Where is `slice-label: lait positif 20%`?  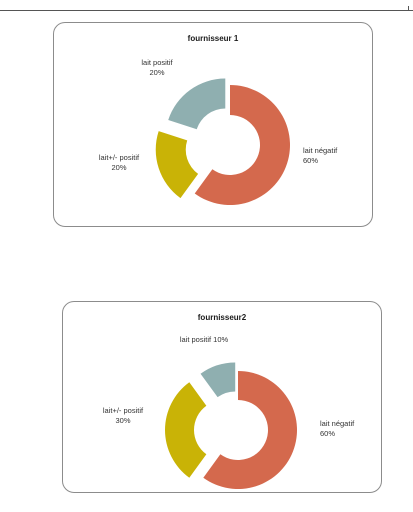
slice-label: lait positif 20% is located at coordinates (157, 67).